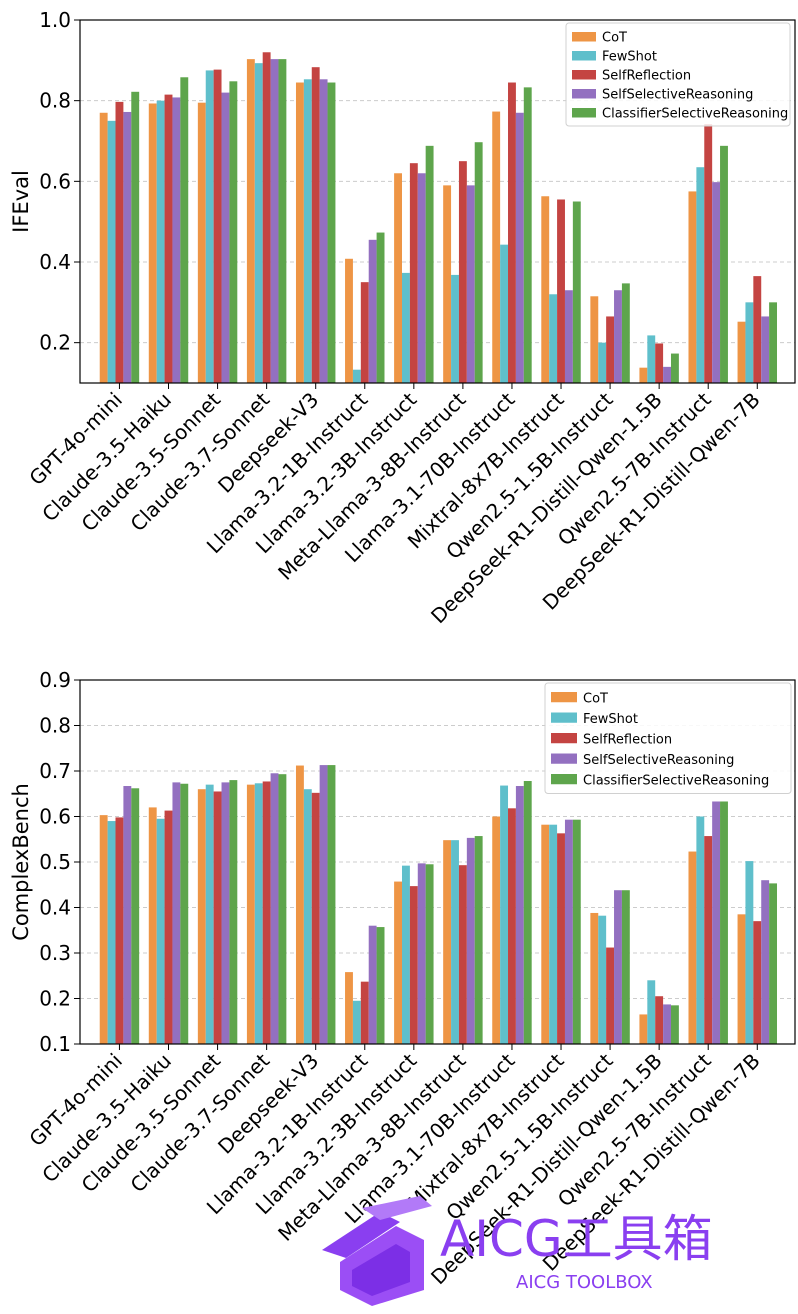 This screenshot has height=1314, width=798. What do you see at coordinates (595, 698) in the screenshot?
I see `legend-label-CoT: CoT` at bounding box center [595, 698].